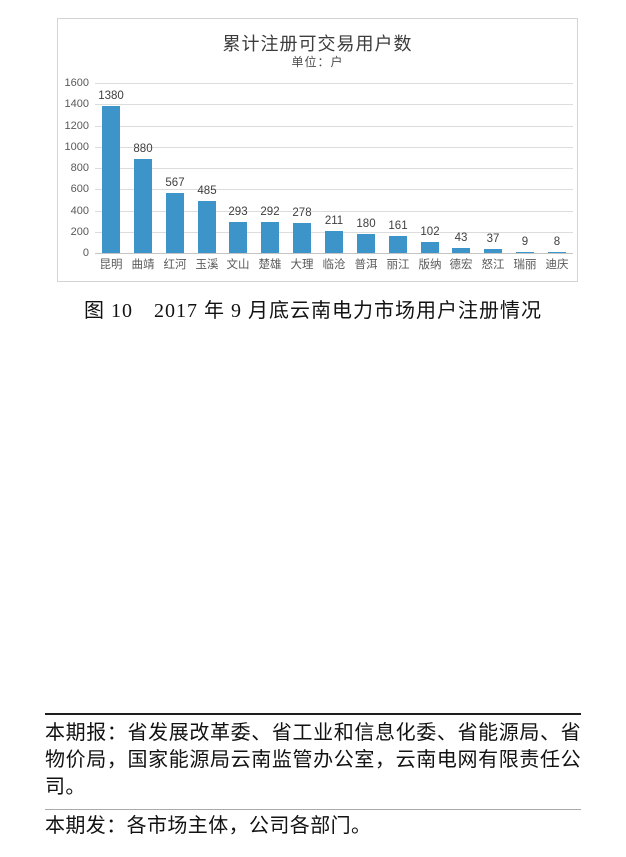  Describe the element at coordinates (65, 787) in the screenshot. I see `footer-report-line: 司。` at that location.